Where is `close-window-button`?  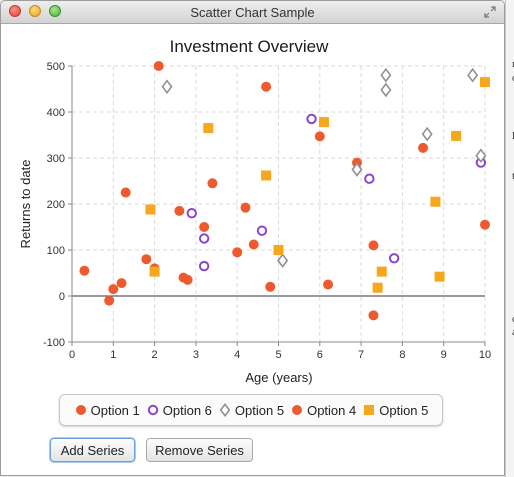
close-window-button is located at coordinates (15, 11).